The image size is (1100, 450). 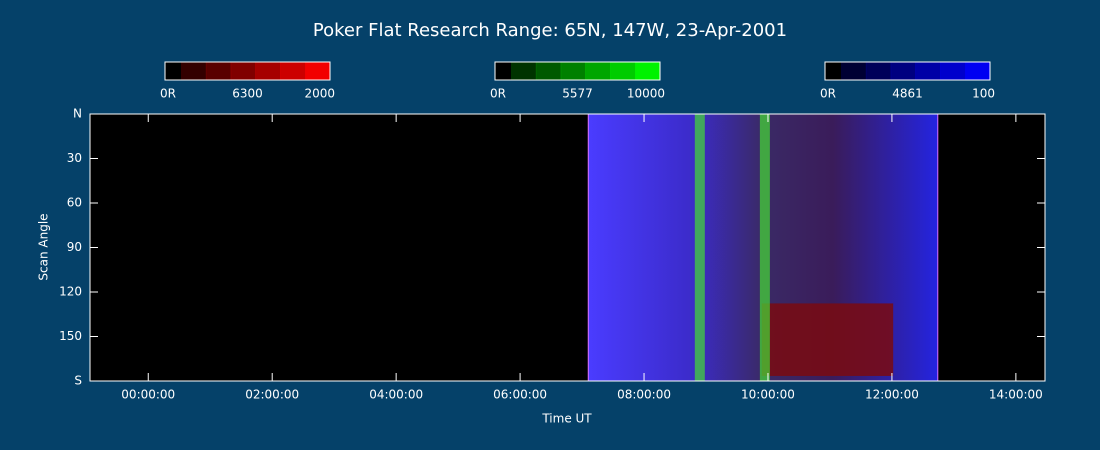 I want to click on x-tick-label: 12:00:00, so click(x=892, y=395).